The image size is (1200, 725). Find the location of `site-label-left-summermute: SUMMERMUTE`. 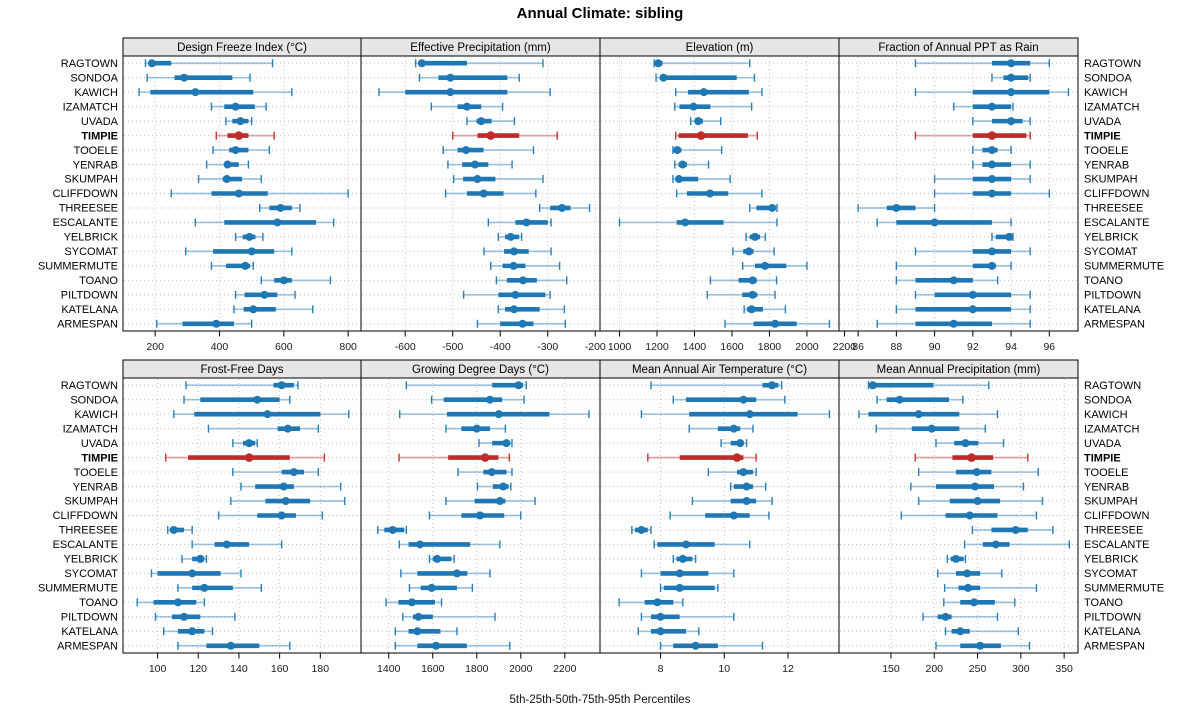

site-label-left-summermute: SUMMERMUTE is located at coordinates (78, 589).